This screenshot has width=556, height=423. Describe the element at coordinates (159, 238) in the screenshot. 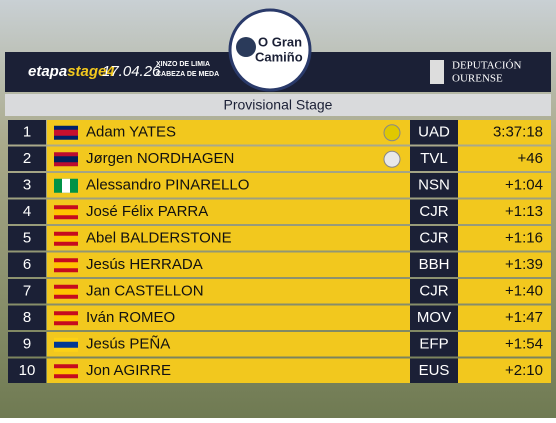

I see `rider-name: Abel BALDERSTONE` at that location.